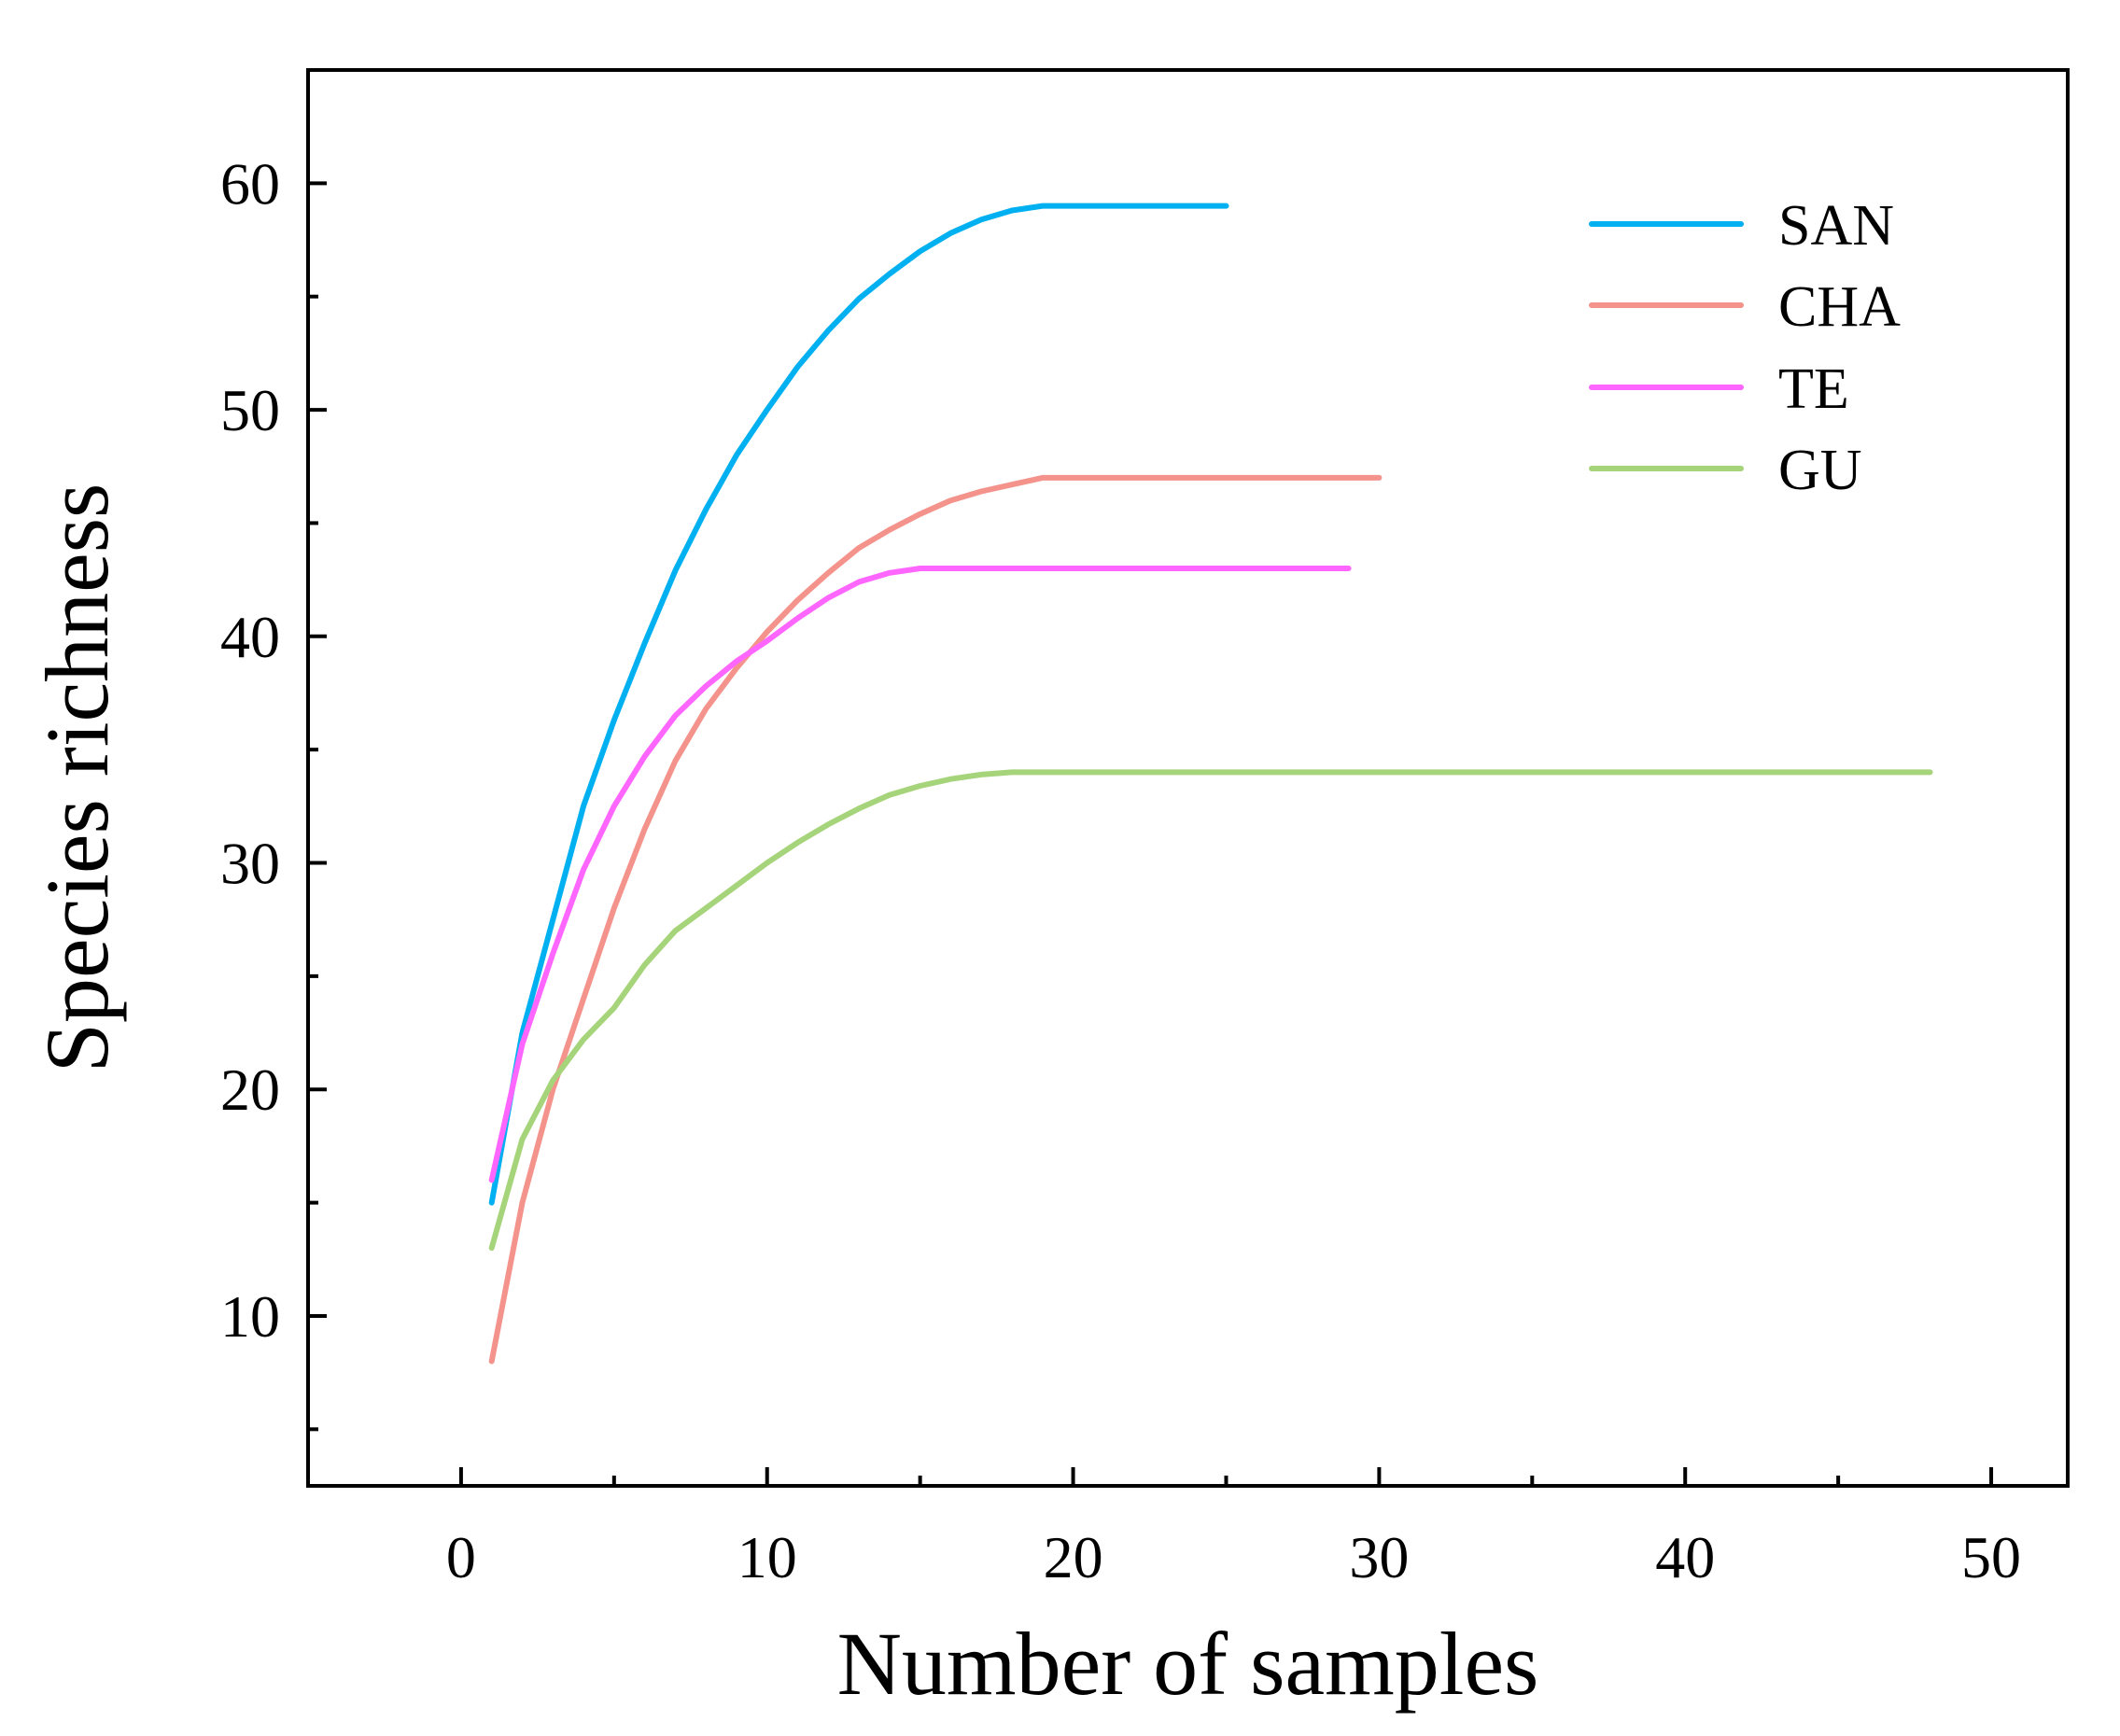  Describe the element at coordinates (1685, 1557) in the screenshot. I see `x-tick-label: 40` at that location.